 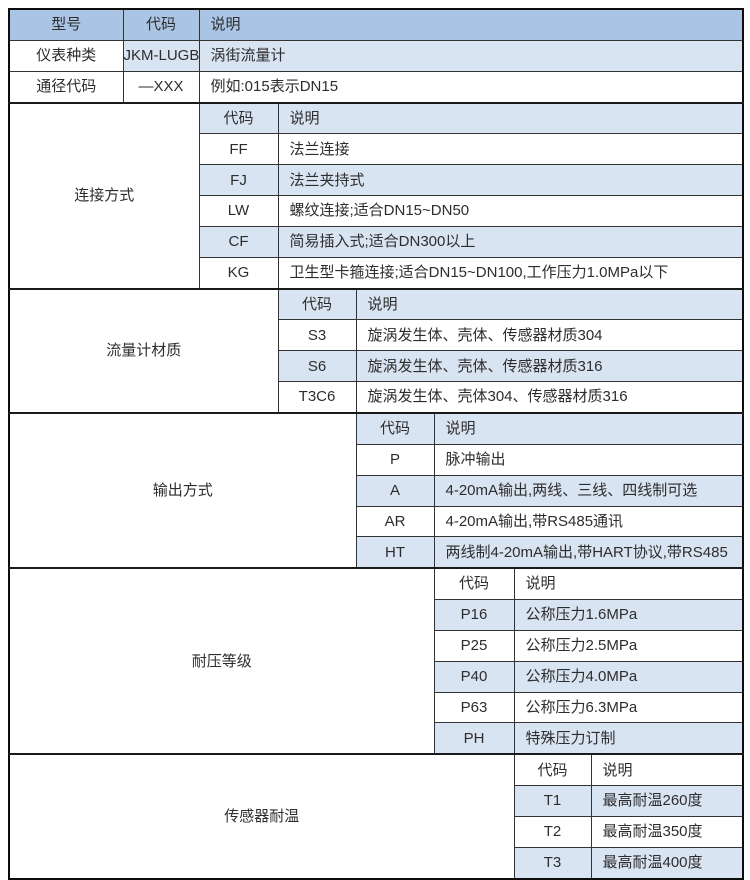 What do you see at coordinates (376, 707) in the screenshot?
I see `table-row: P63 公称压力6.3MPa` at bounding box center [376, 707].